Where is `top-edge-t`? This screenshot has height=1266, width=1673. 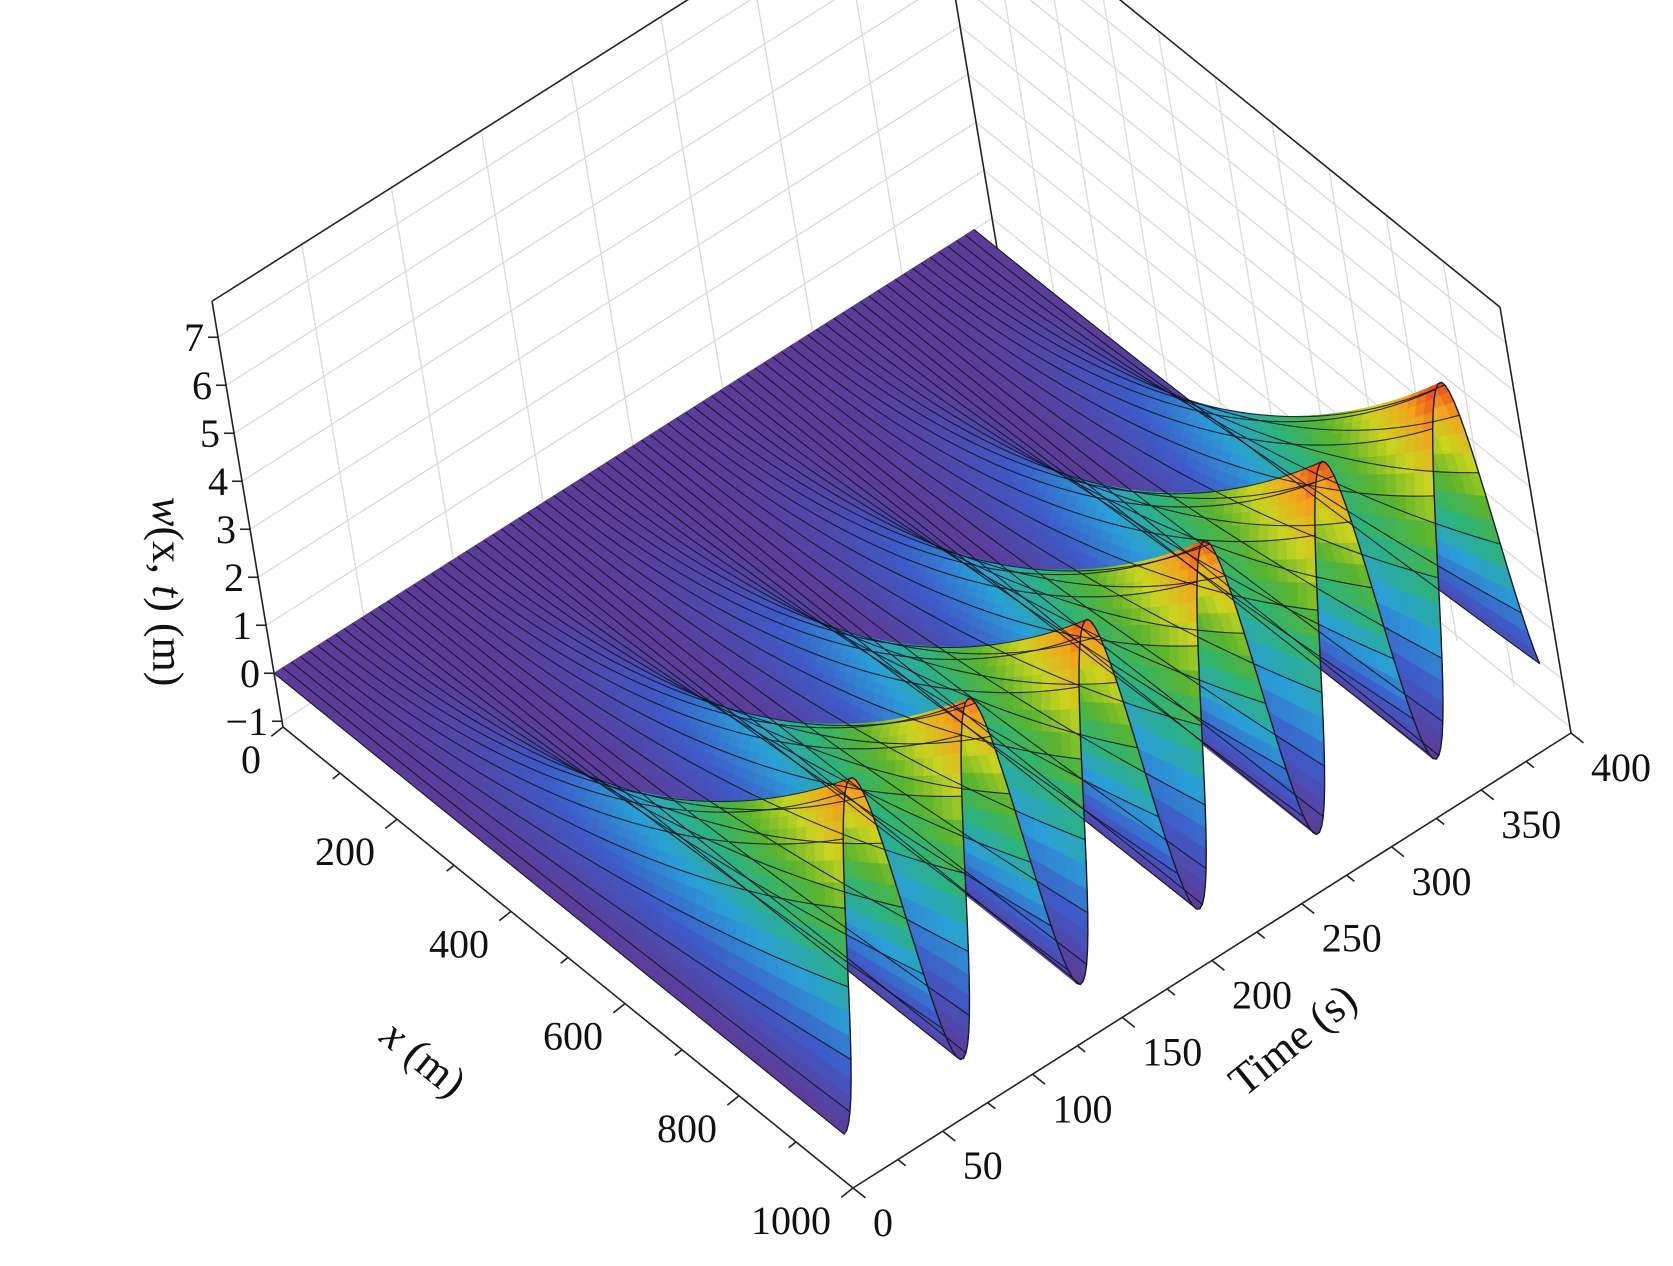
top-edge-t is located at coordinates (571, 150).